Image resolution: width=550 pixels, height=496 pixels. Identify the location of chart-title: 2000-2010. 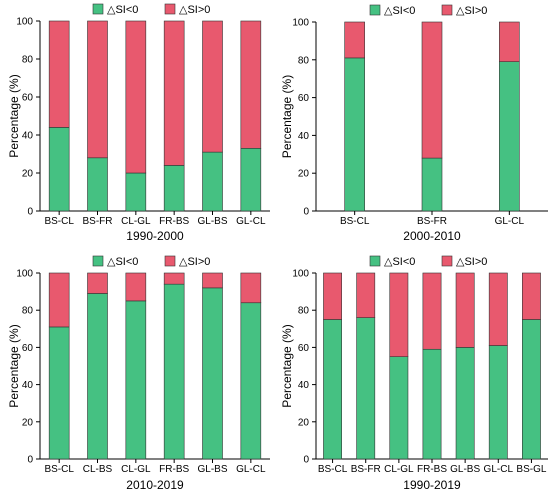
(432, 236).